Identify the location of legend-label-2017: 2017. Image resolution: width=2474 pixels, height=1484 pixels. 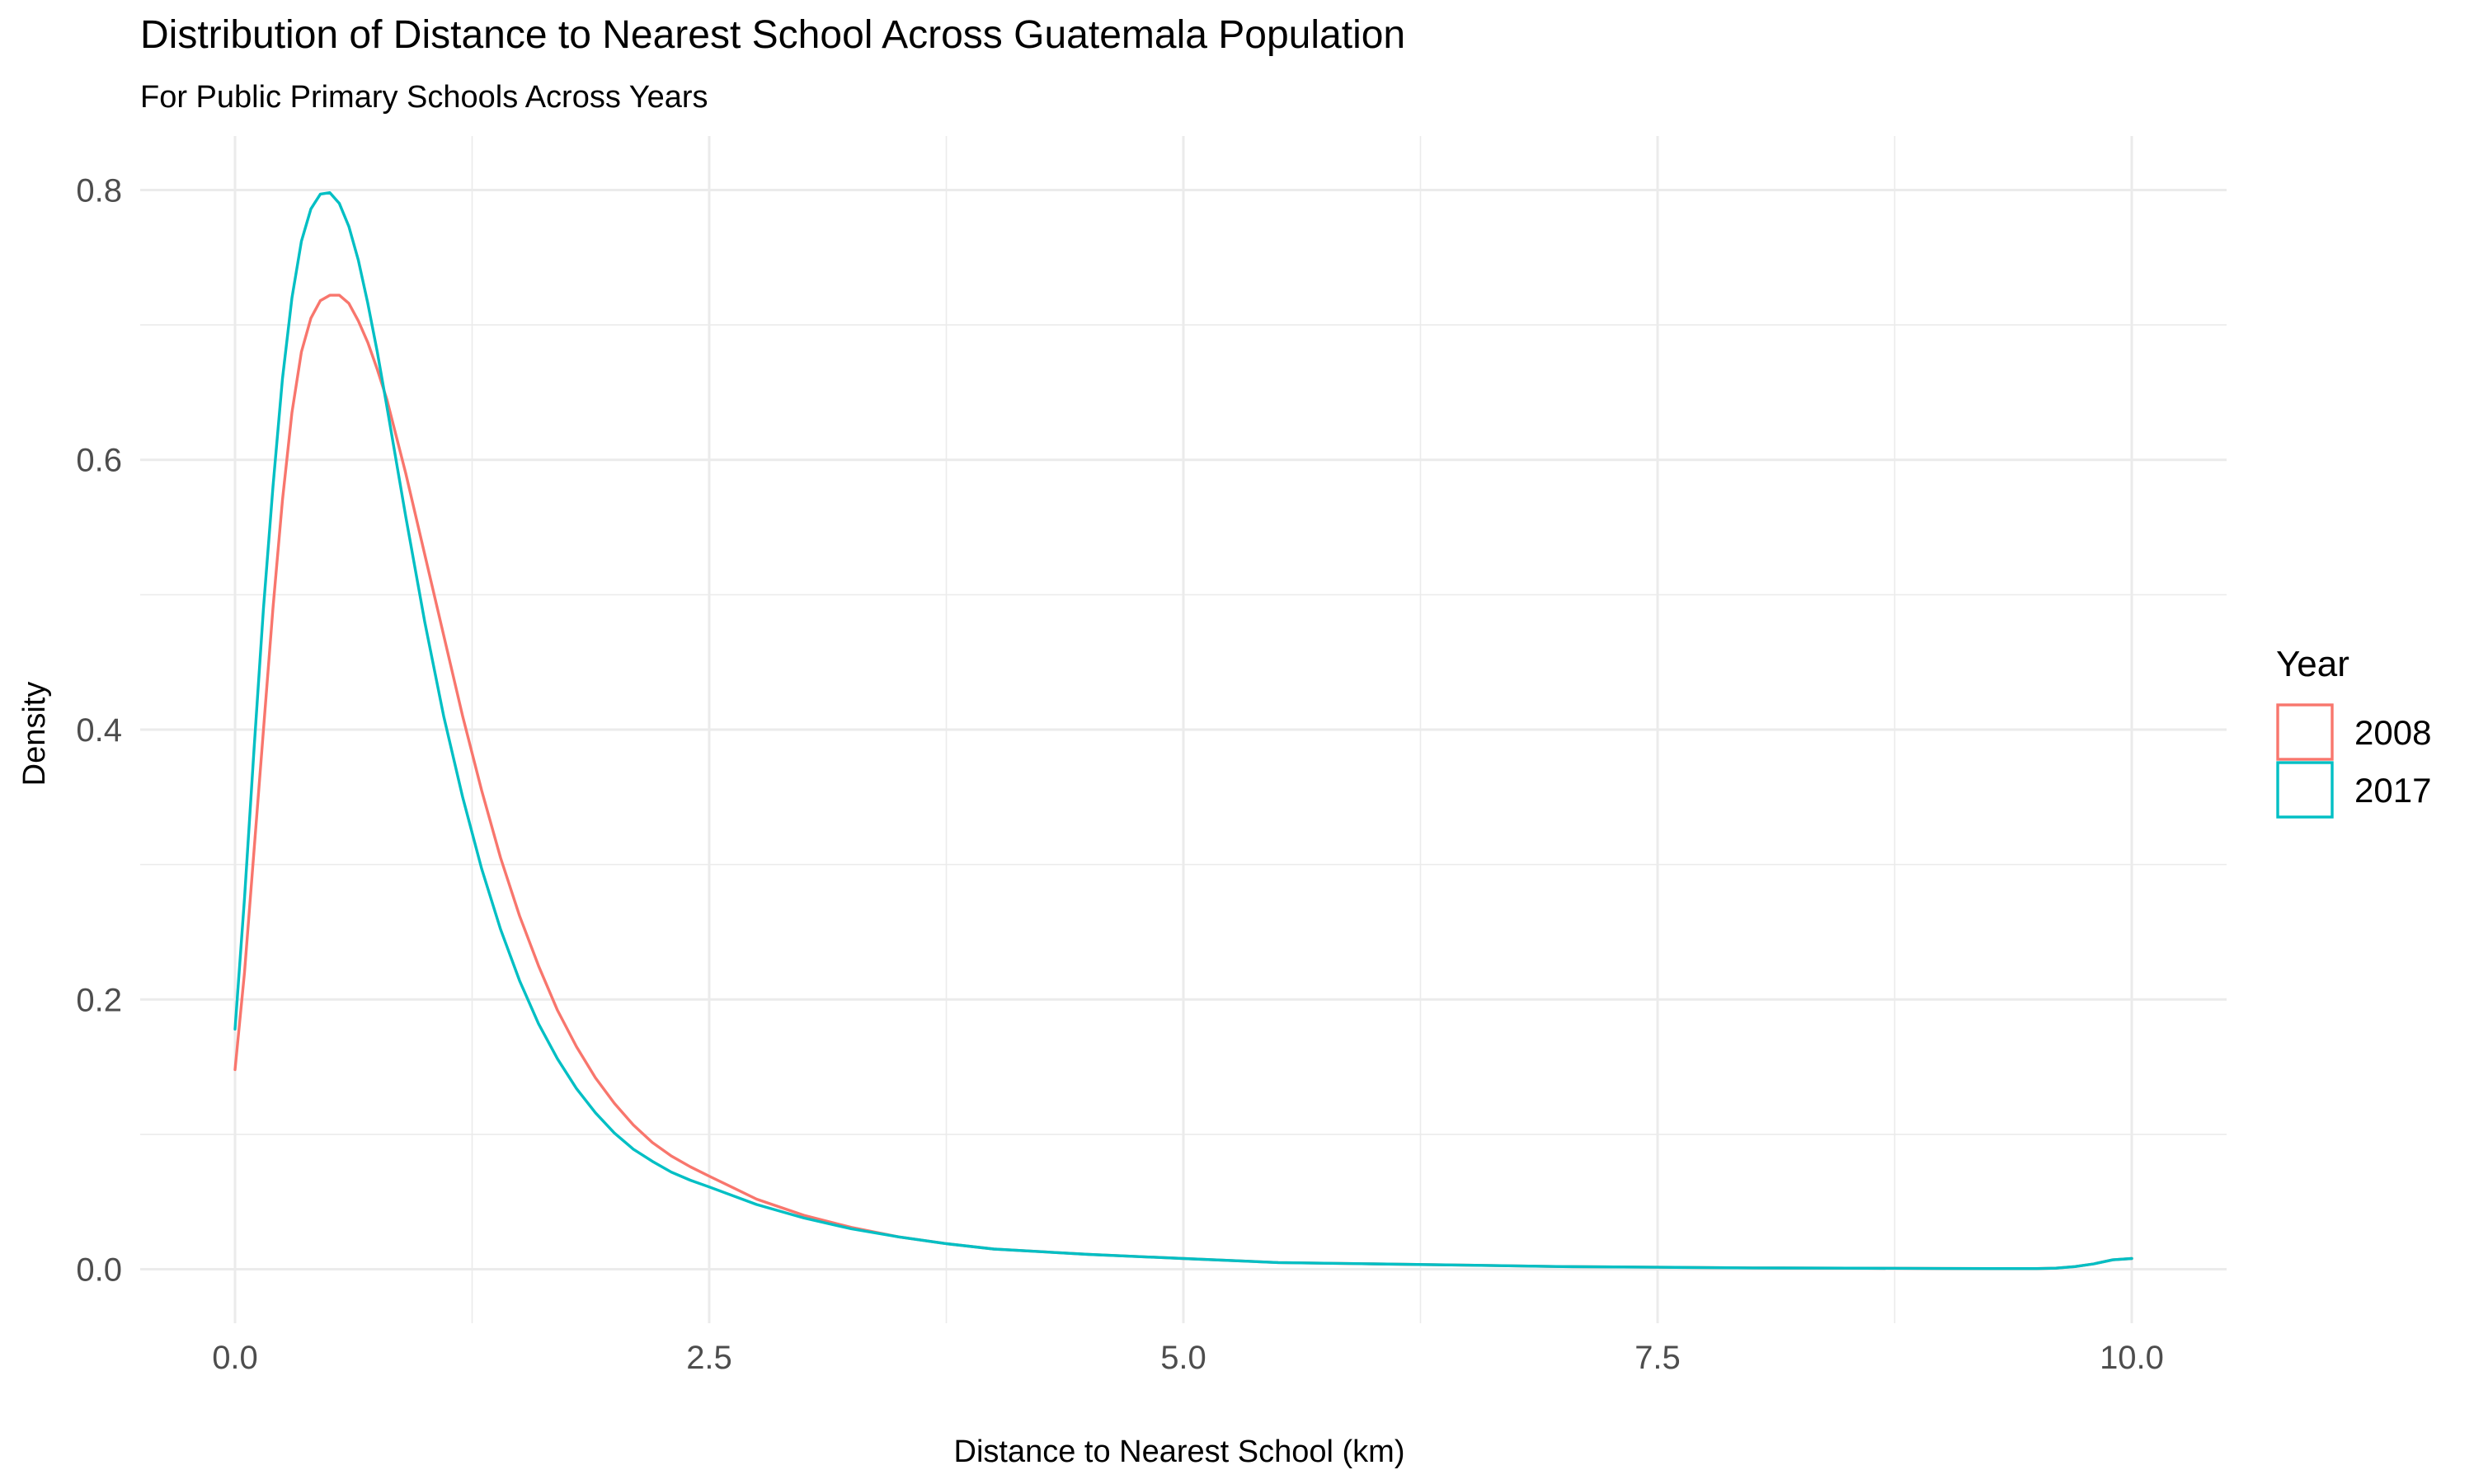
(2392, 790).